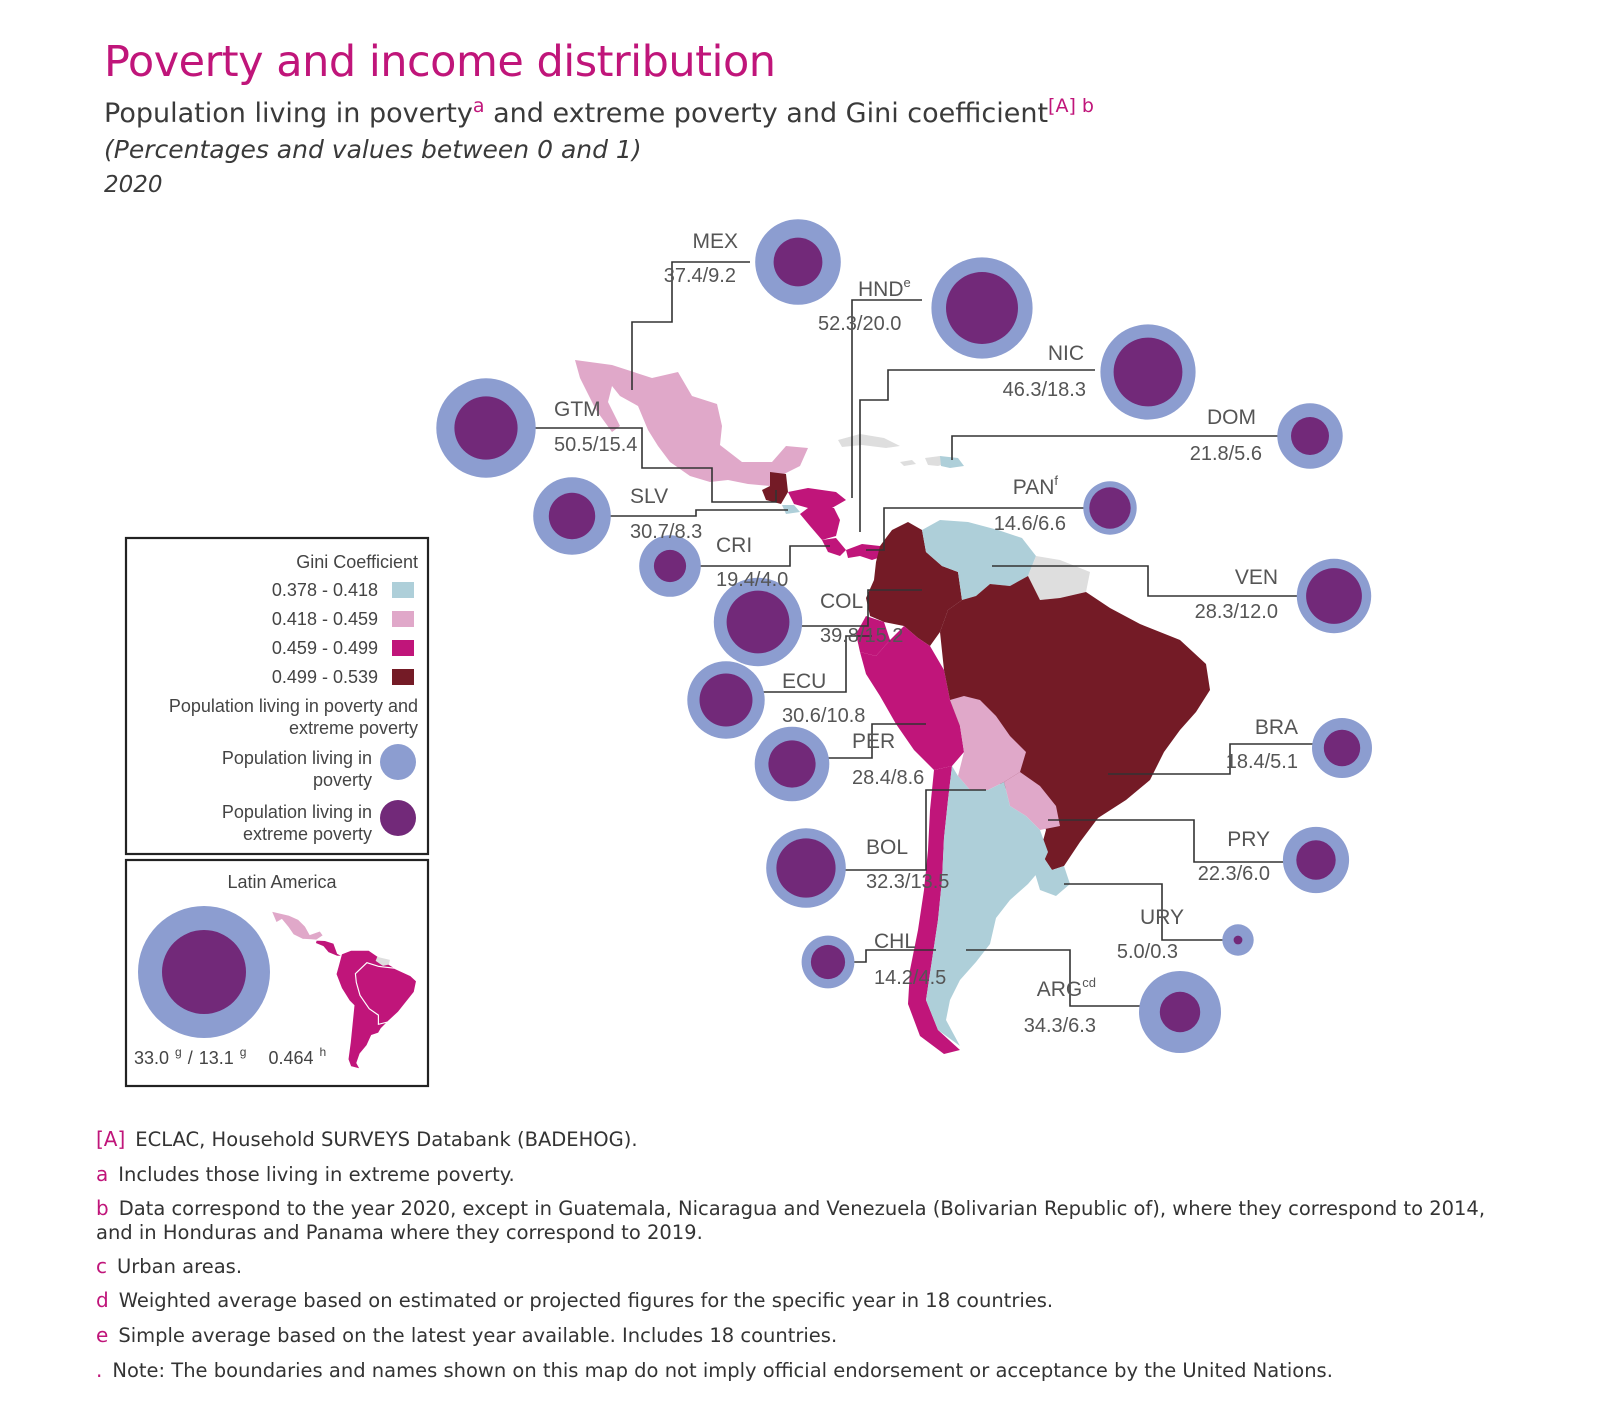 The height and width of the screenshot is (1422, 1600). What do you see at coordinates (982, 308) in the screenshot?
I see `bubble-hnd` at bounding box center [982, 308].